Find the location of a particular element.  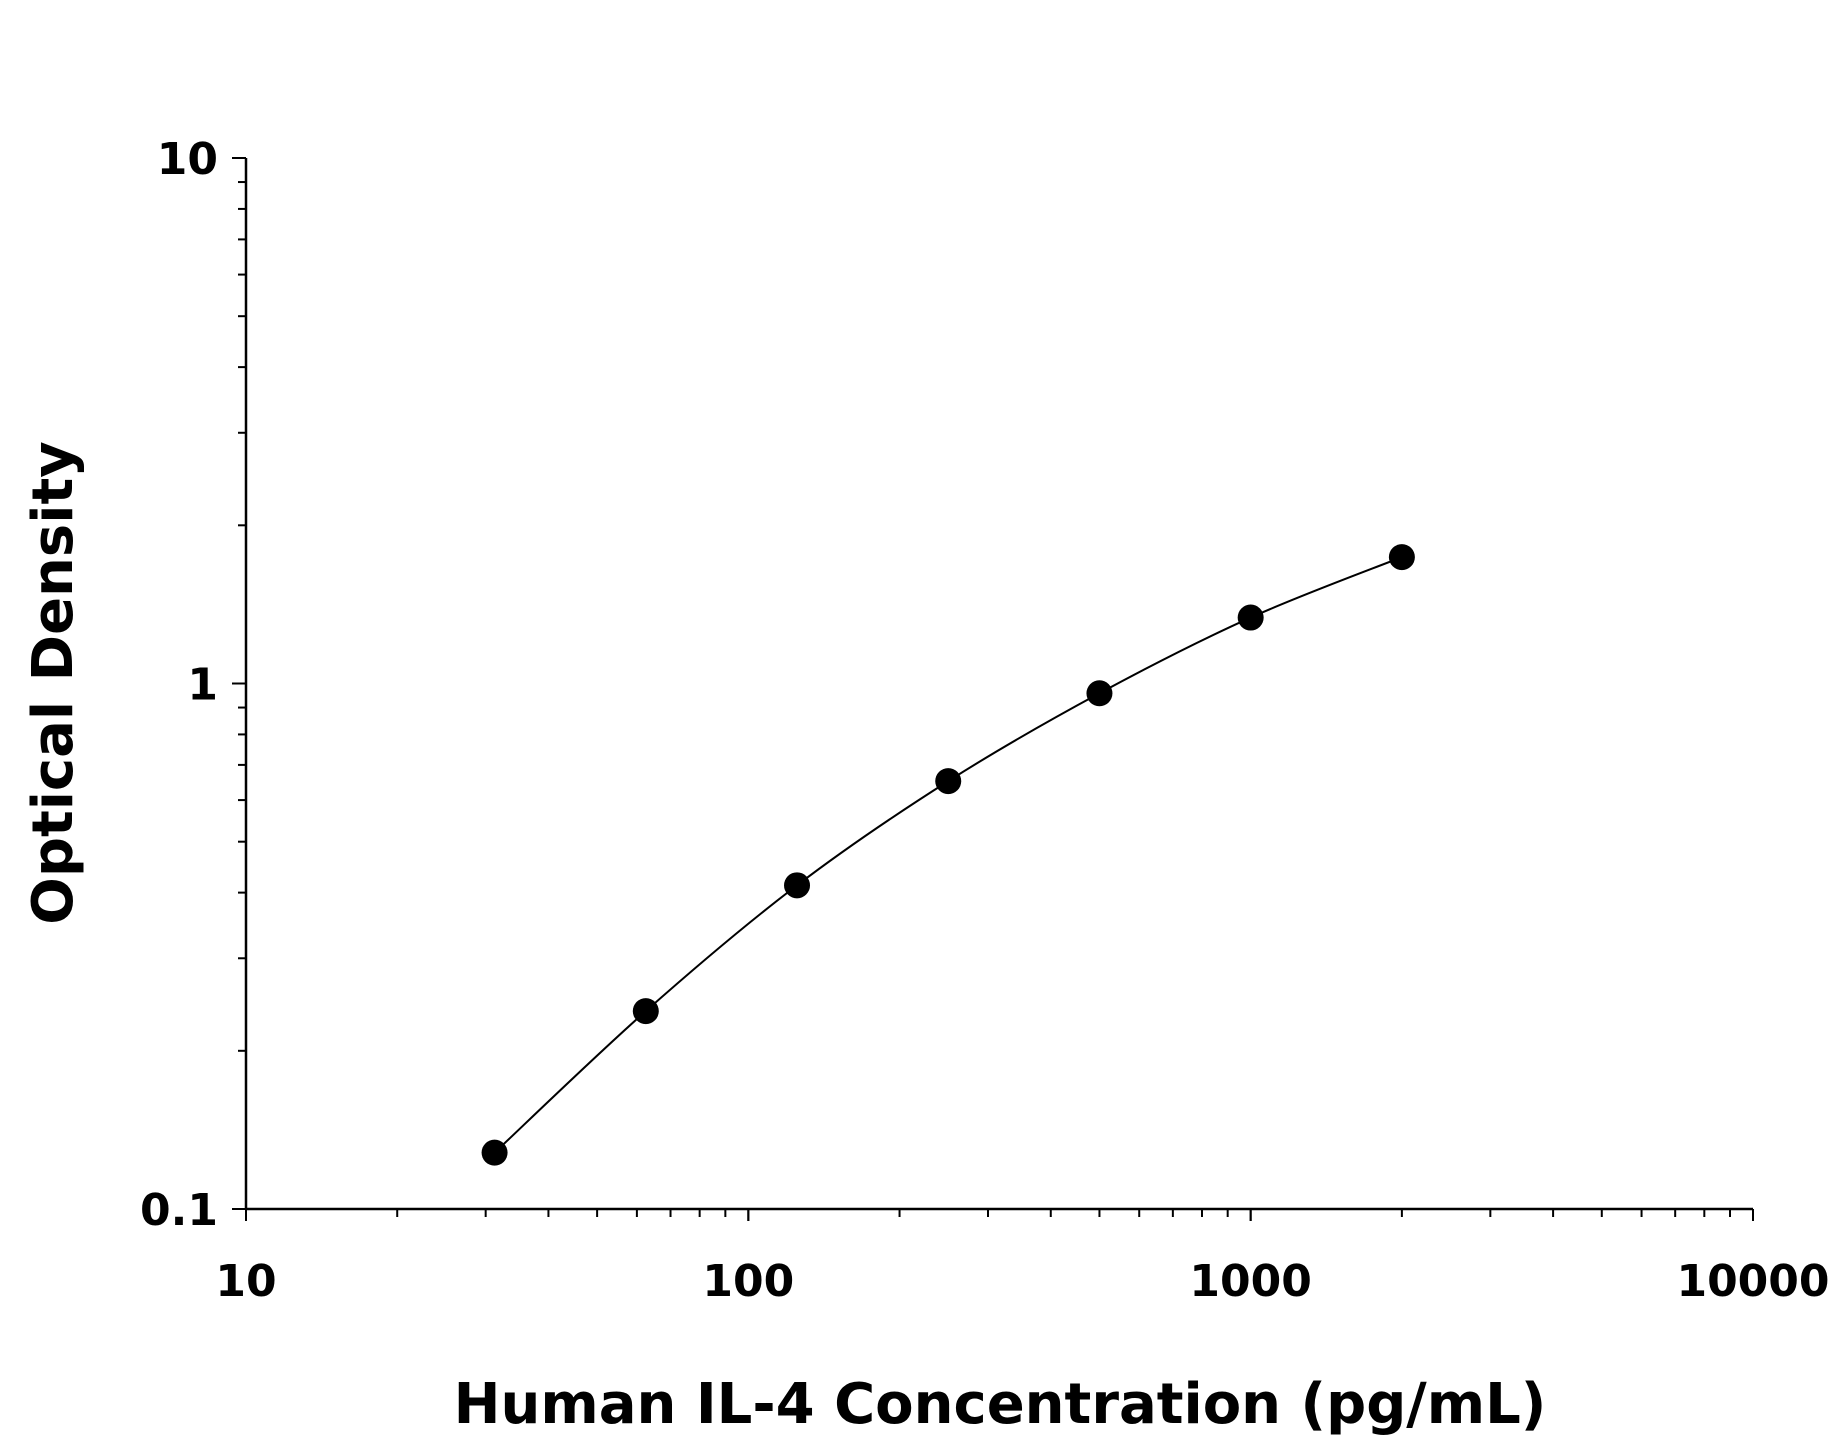

x-tick-label: 1000 is located at coordinates (1250, 1281).